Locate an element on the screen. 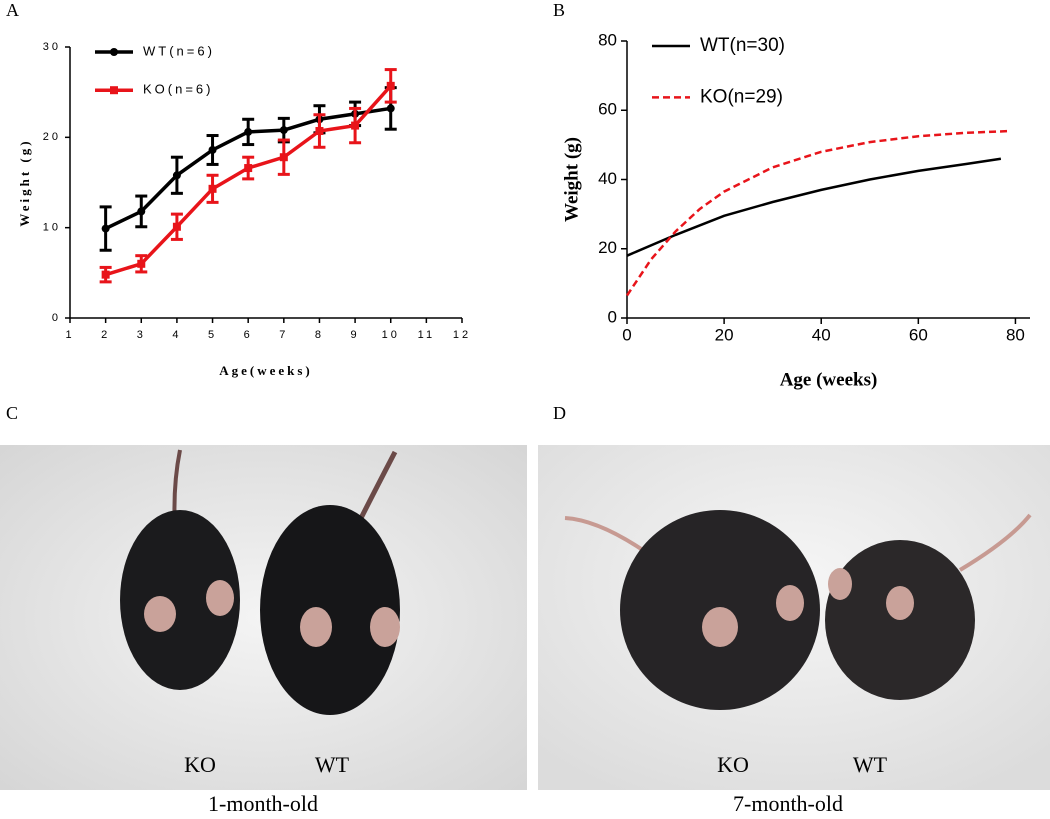 This screenshot has width=1050, height=819. y-tick-label: 10 is located at coordinates (52, 228).